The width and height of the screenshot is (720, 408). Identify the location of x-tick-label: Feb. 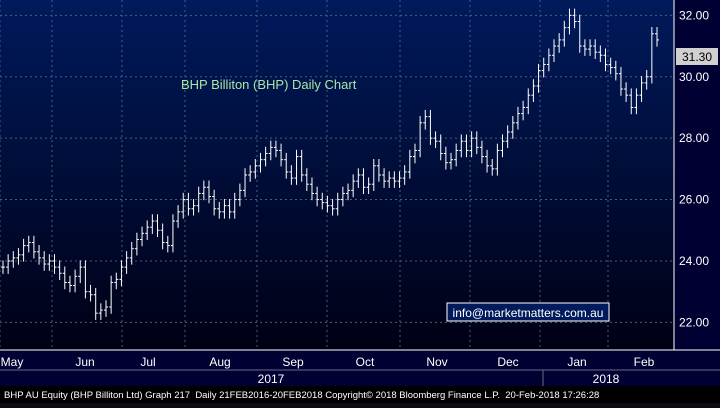
(644, 362).